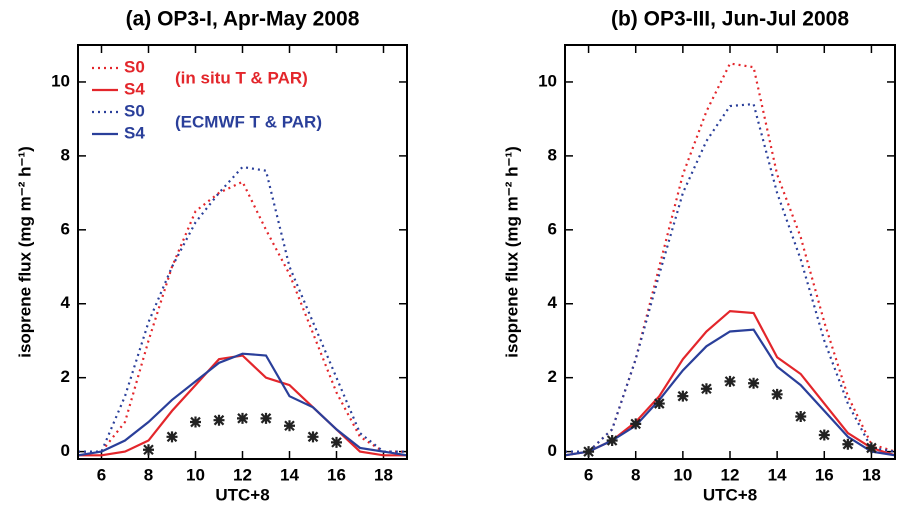  Describe the element at coordinates (730, 19) in the screenshot. I see `chart-title: (b) OP3-III, Jun-Jul 2008` at that location.